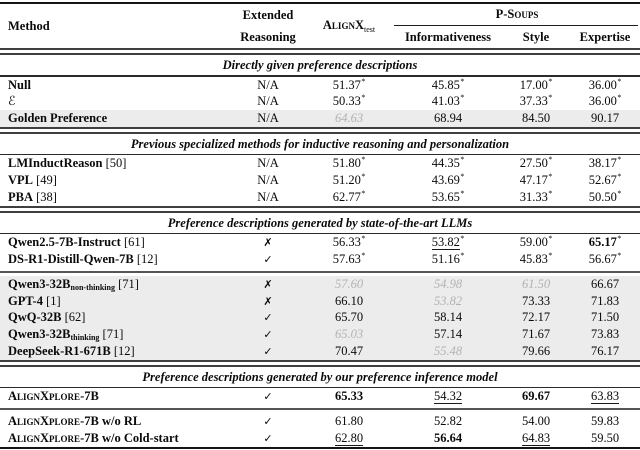 The image size is (640, 450). I want to click on method-cell: GPT-4 [1], so click(116, 302).